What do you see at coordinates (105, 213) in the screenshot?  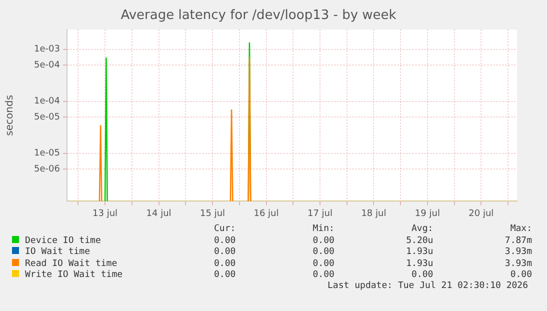 I see `x-tick-label: 13 jul` at bounding box center [105, 213].